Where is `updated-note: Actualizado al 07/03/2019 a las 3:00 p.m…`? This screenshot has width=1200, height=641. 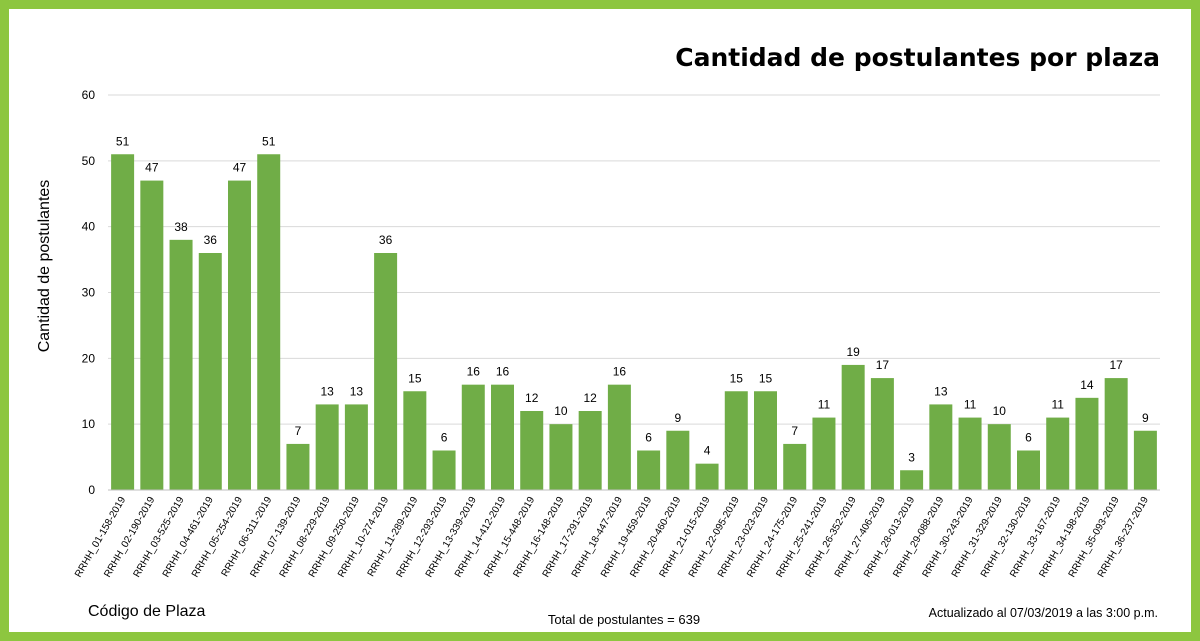 updated-note: Actualizado al 07/03/2019 a las 3:00 p.m… is located at coordinates (1043, 613).